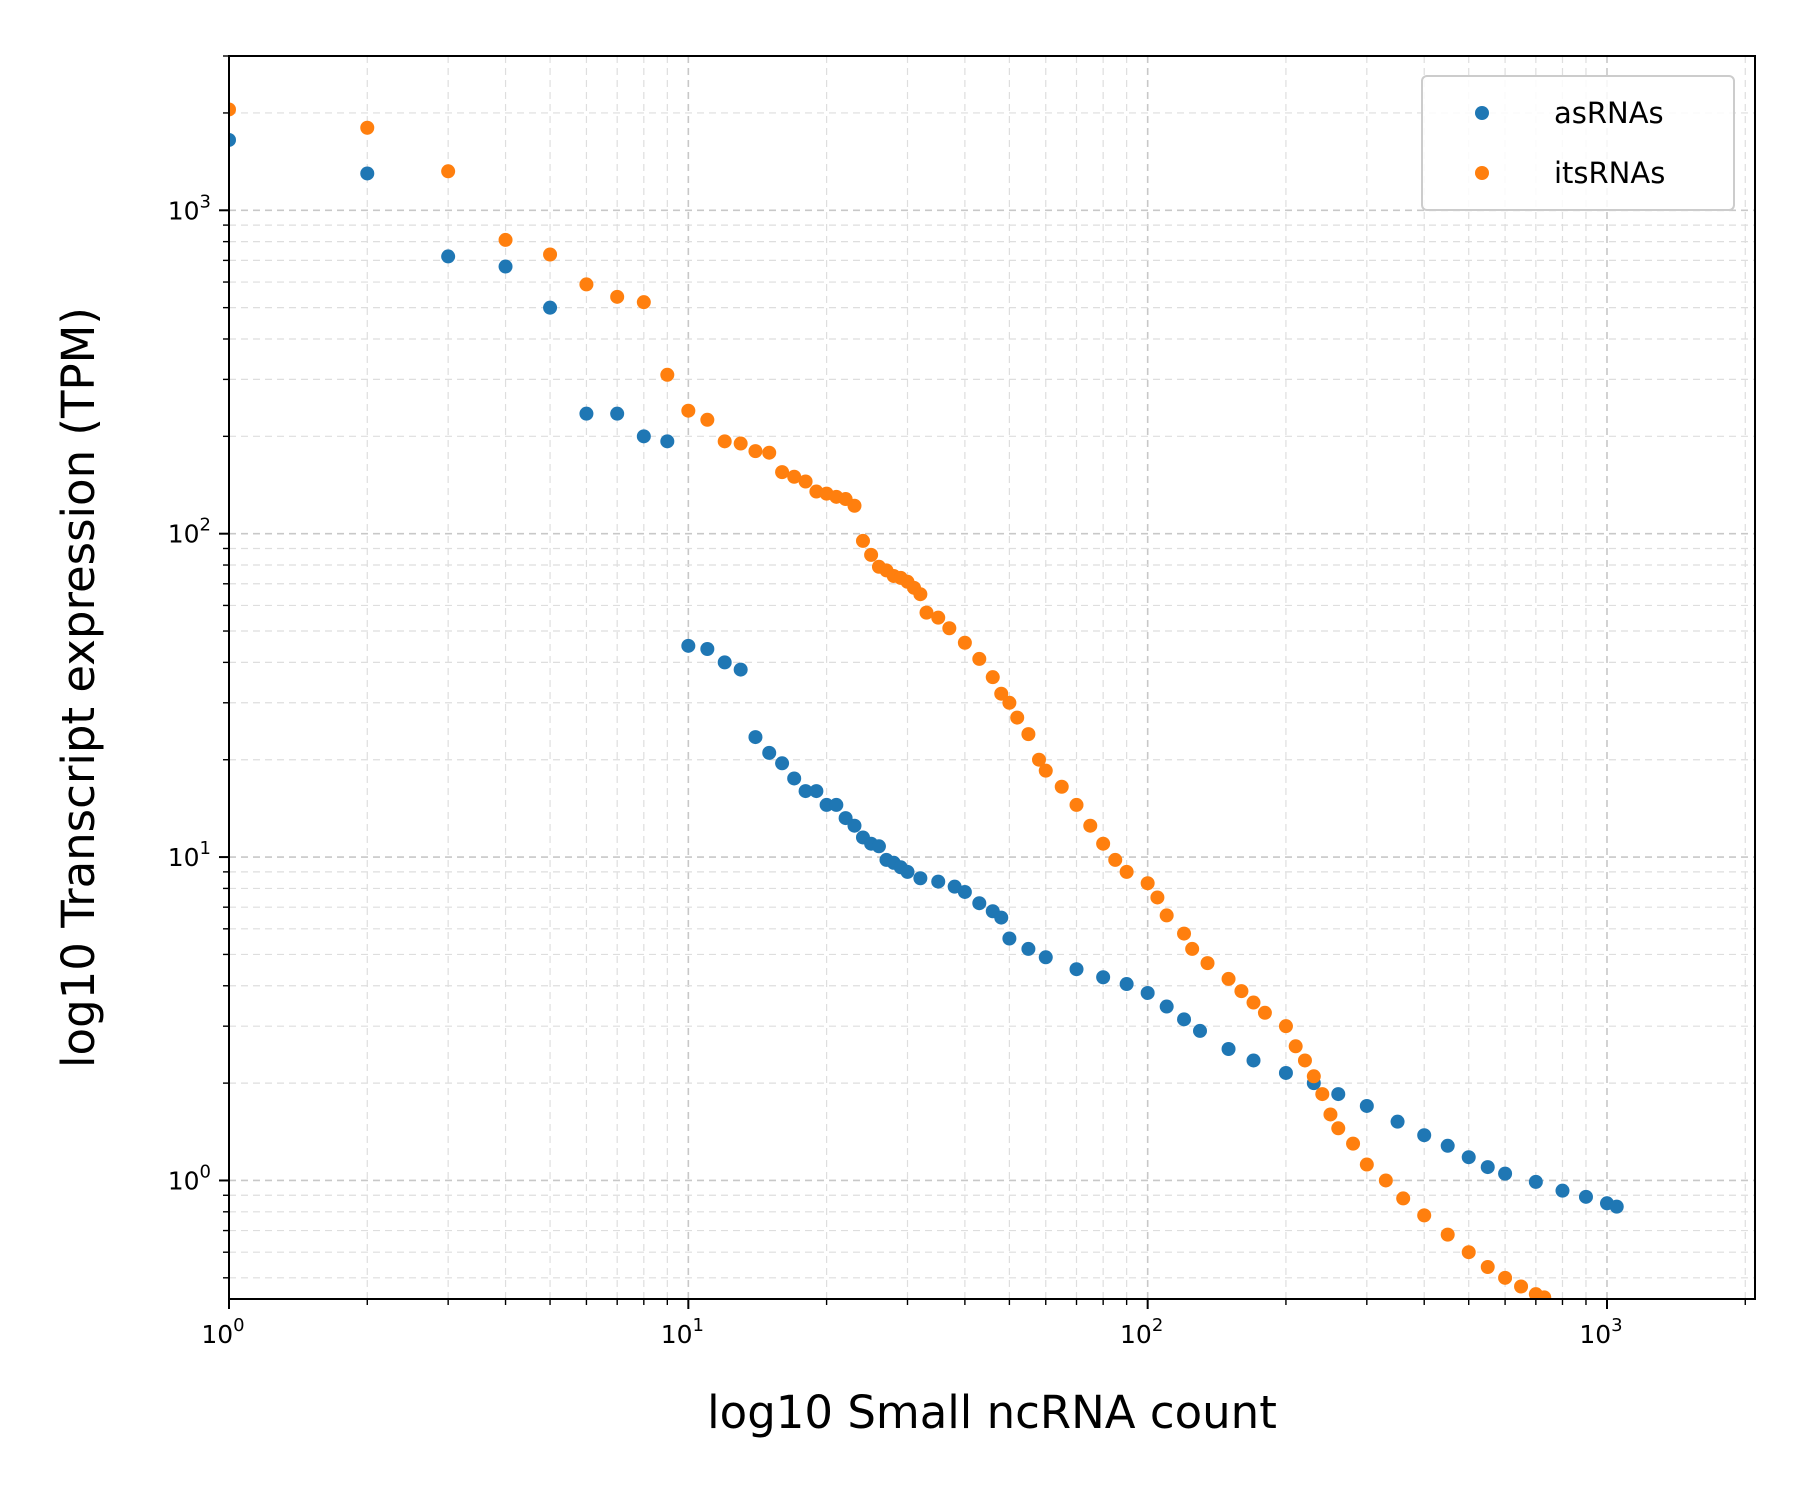  I want to click on legend-label: asRNAs, so click(1609, 113).